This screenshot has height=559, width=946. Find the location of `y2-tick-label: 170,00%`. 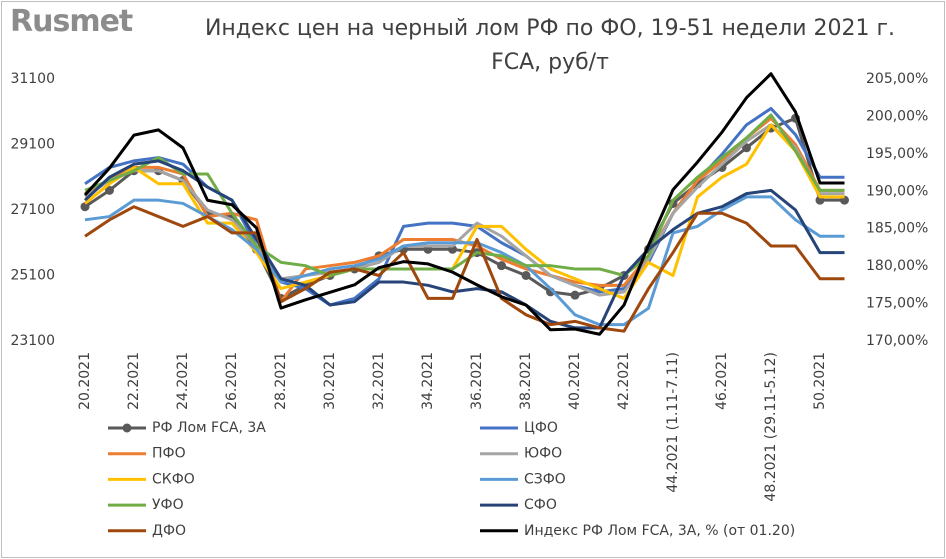

y2-tick-label: 170,00% is located at coordinates (897, 341).